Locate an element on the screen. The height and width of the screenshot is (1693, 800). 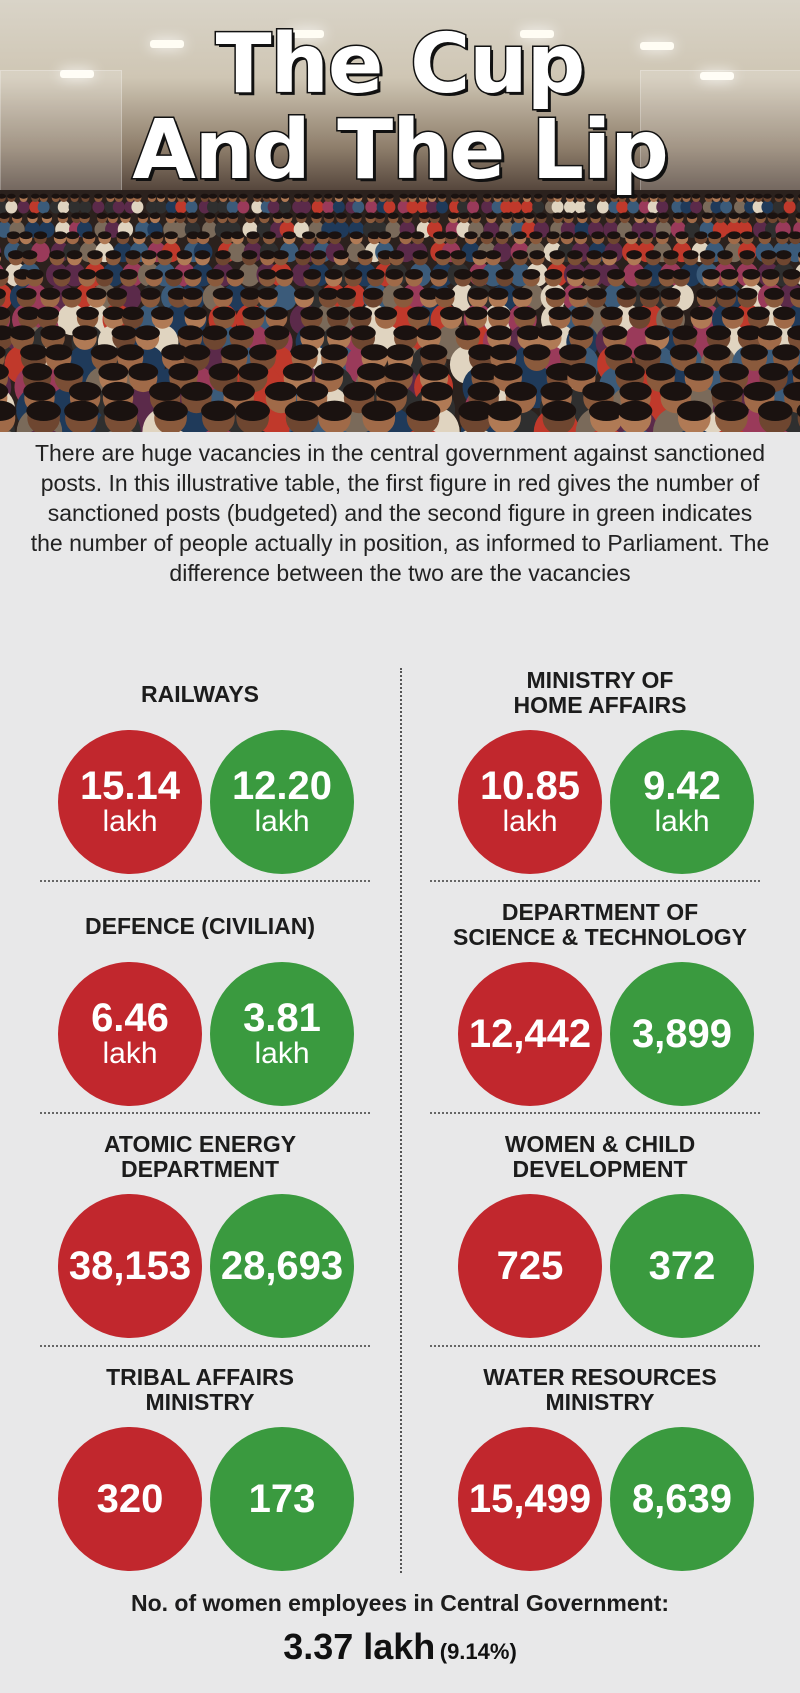
sanctioned-value: 15,499 is located at coordinates (530, 1499).